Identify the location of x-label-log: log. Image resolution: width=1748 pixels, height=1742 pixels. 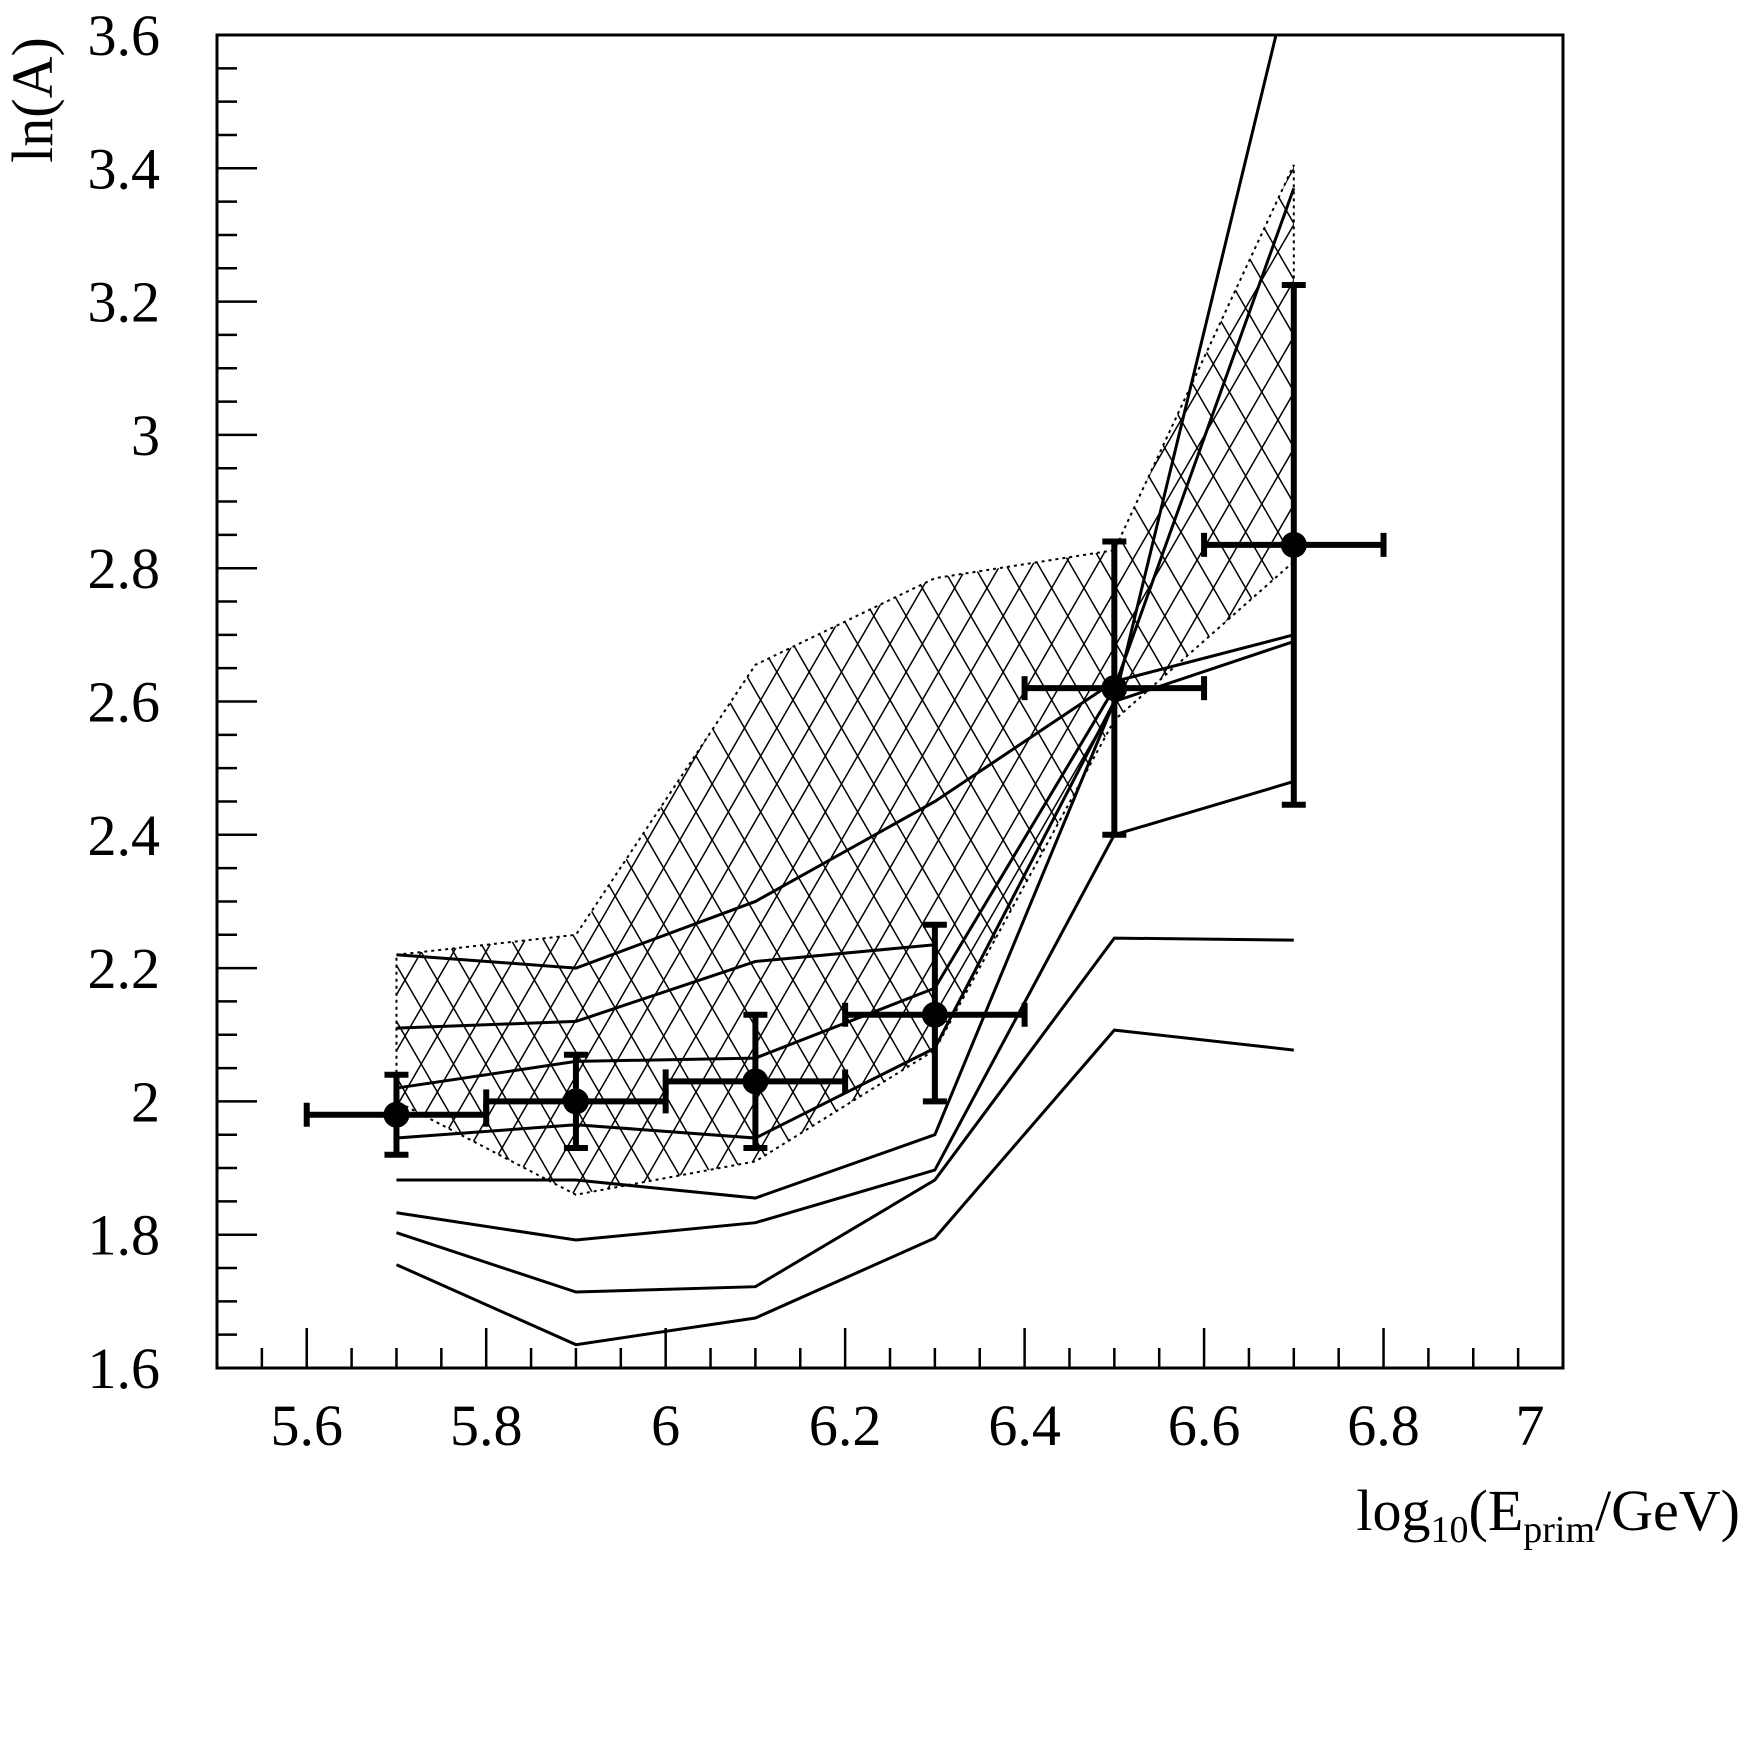
(1393, 1510).